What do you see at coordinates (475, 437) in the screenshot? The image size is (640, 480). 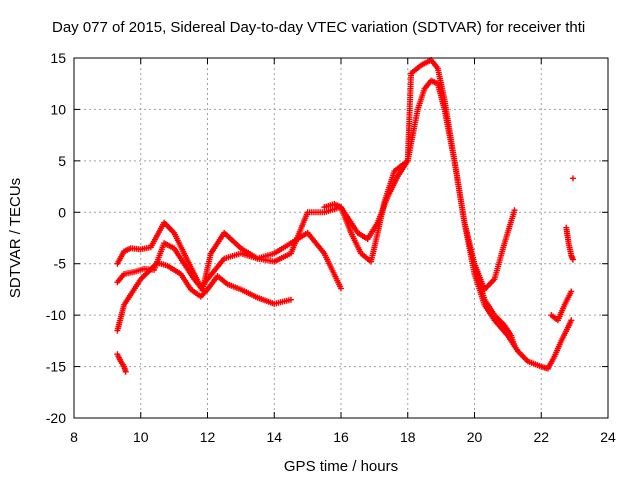 I see `x-tick-label: 20` at bounding box center [475, 437].